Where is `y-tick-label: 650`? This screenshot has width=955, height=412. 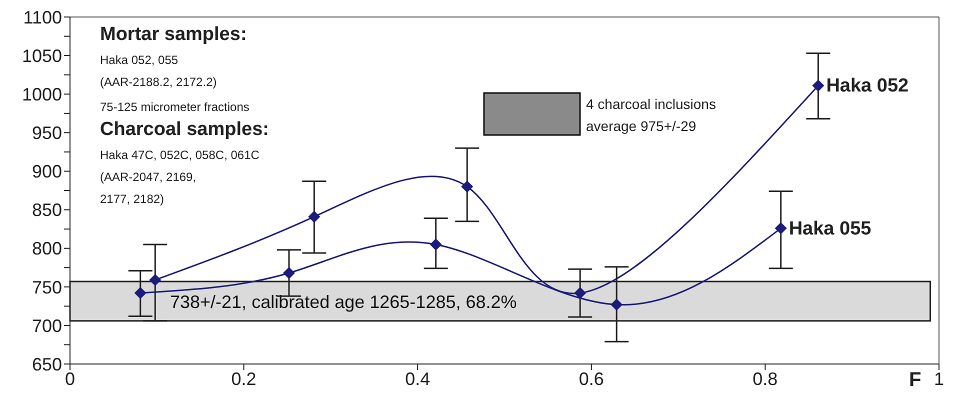
y-tick-label: 650 is located at coordinates (47, 364).